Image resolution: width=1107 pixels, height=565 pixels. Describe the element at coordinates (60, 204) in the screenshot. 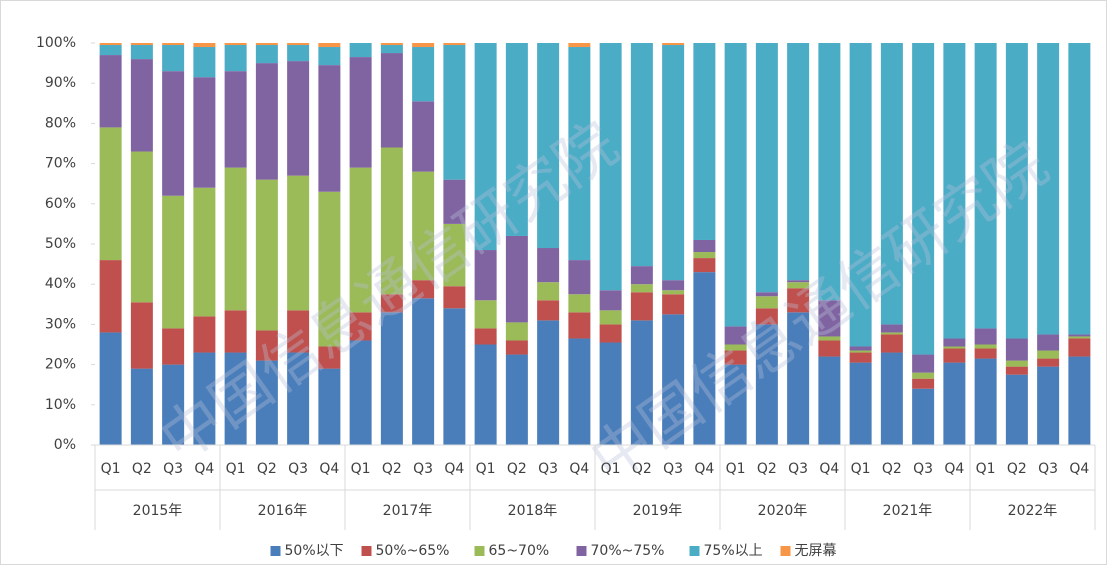

I see `y-tick-label: 60%` at that location.